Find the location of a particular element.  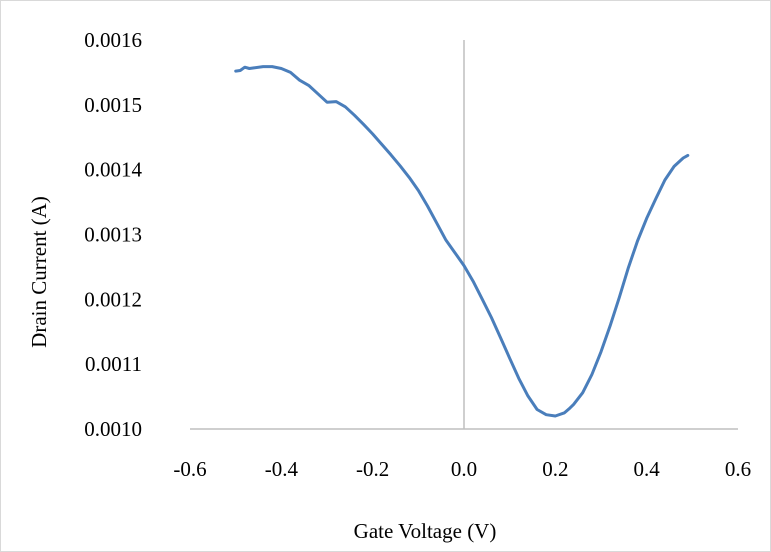

y-tick-label: 0.0014 is located at coordinates (113, 170).